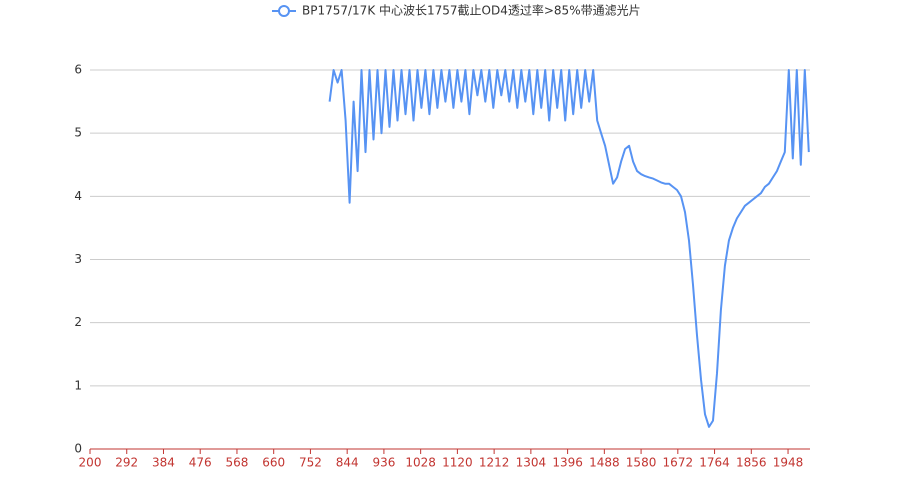 Image resolution: width=900 pixels, height=500 pixels. What do you see at coordinates (273, 463) in the screenshot?
I see `x-tick-label: 660` at bounding box center [273, 463].